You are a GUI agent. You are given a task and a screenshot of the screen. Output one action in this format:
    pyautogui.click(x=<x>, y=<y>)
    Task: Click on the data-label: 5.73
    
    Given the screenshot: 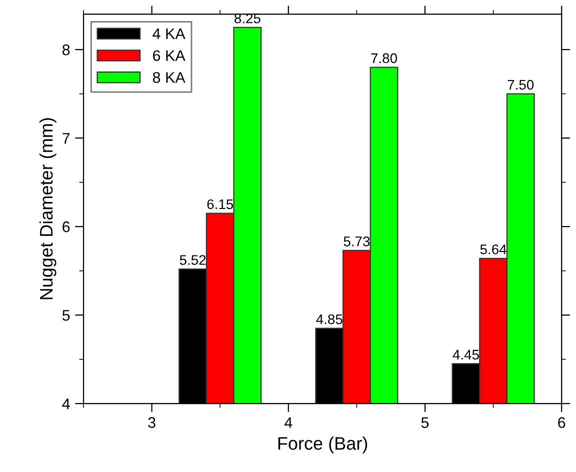 What is the action you would take?
    pyautogui.click(x=357, y=241)
    